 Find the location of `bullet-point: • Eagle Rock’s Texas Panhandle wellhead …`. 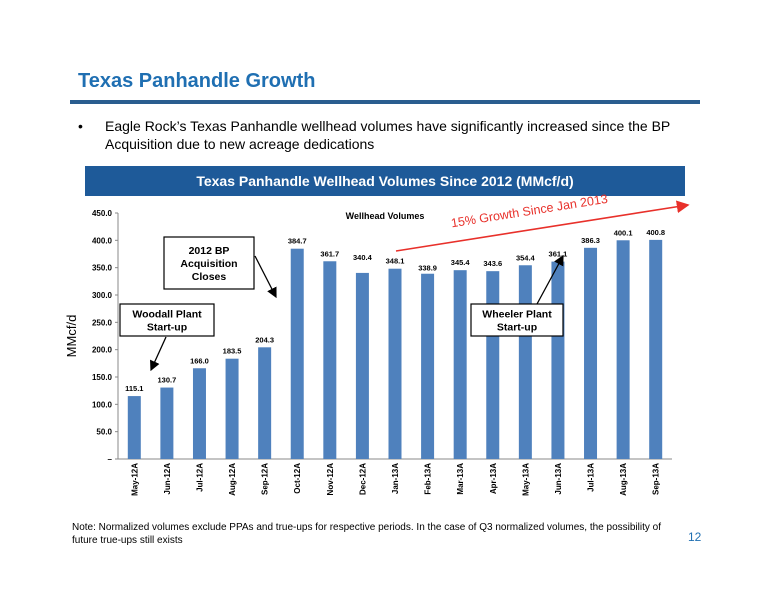

bullet-point: • Eagle Rock’s Texas Panhandle wellhead … is located at coordinates (383, 135).